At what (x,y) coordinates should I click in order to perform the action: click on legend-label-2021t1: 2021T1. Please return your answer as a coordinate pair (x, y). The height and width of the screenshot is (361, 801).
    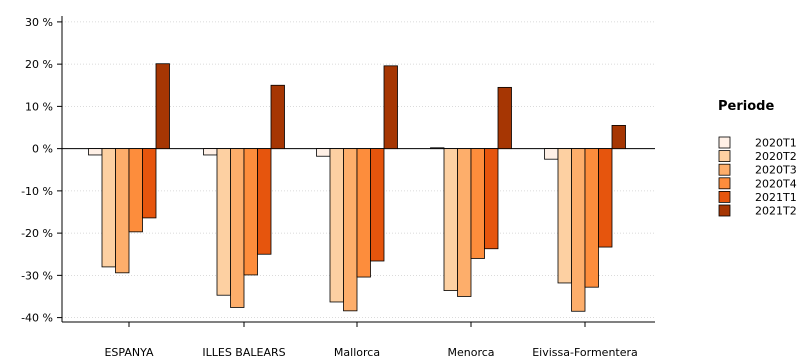
    Looking at the image, I should click on (776, 197).